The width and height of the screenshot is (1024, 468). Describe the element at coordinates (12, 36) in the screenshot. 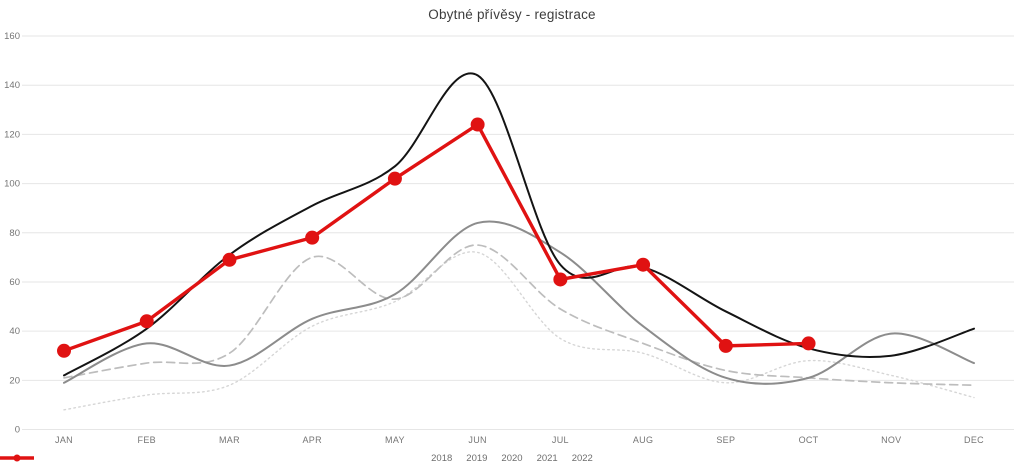

I see `y-axis-tick-label: 160` at that location.